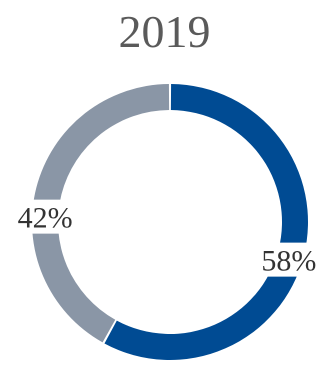 Image resolution: width=329 pixels, height=374 pixels. I want to click on data-label-slice-2: 42%, so click(45, 218).